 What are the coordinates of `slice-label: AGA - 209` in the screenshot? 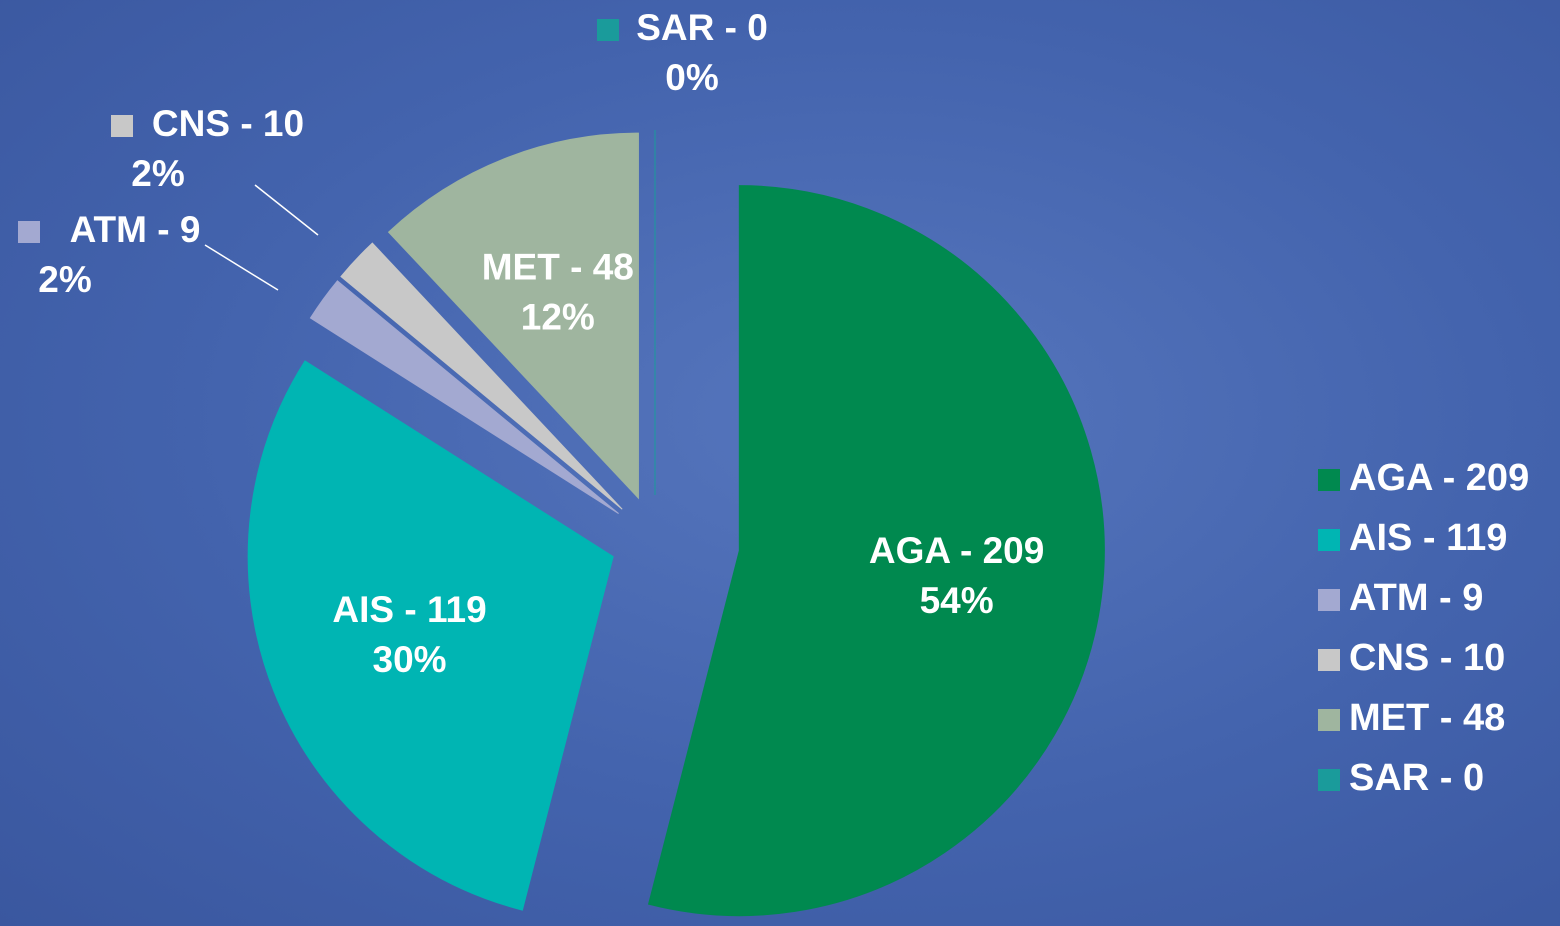 It's located at (956, 550).